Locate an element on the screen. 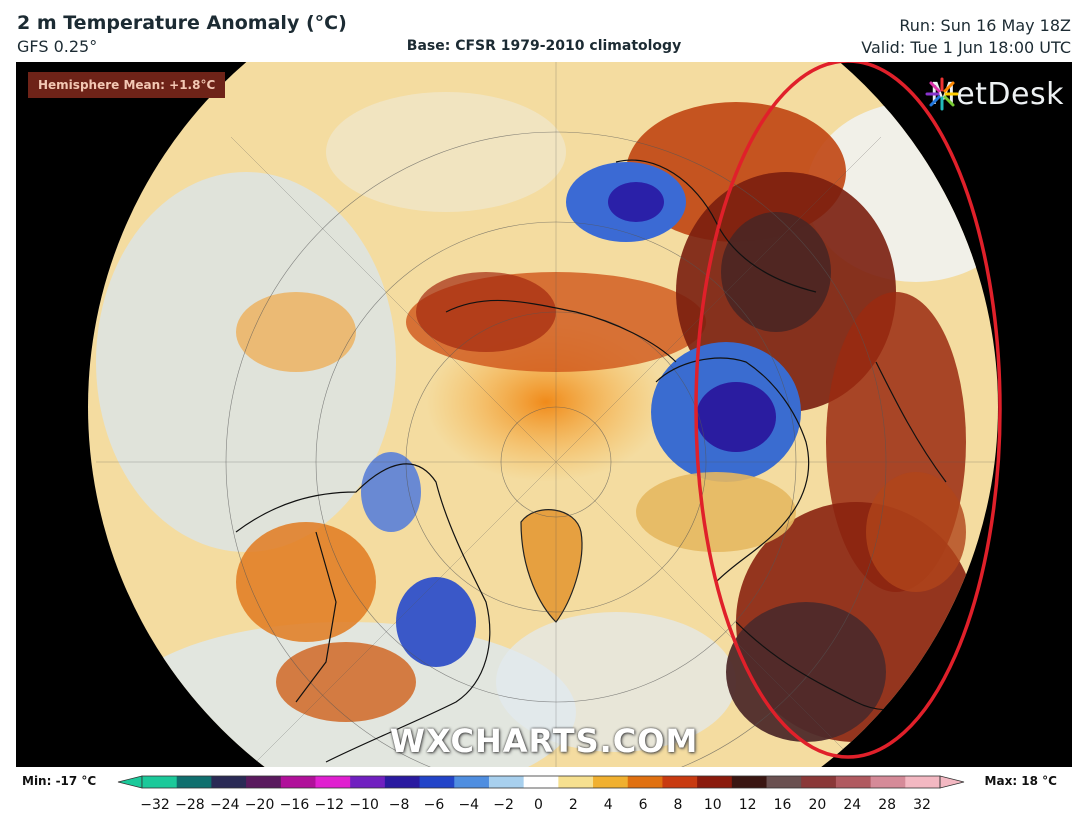 The height and width of the screenshot is (833, 1088). hemisphere-mean-badge: Hemisphere Mean: +1.8°C is located at coordinates (127, 85).